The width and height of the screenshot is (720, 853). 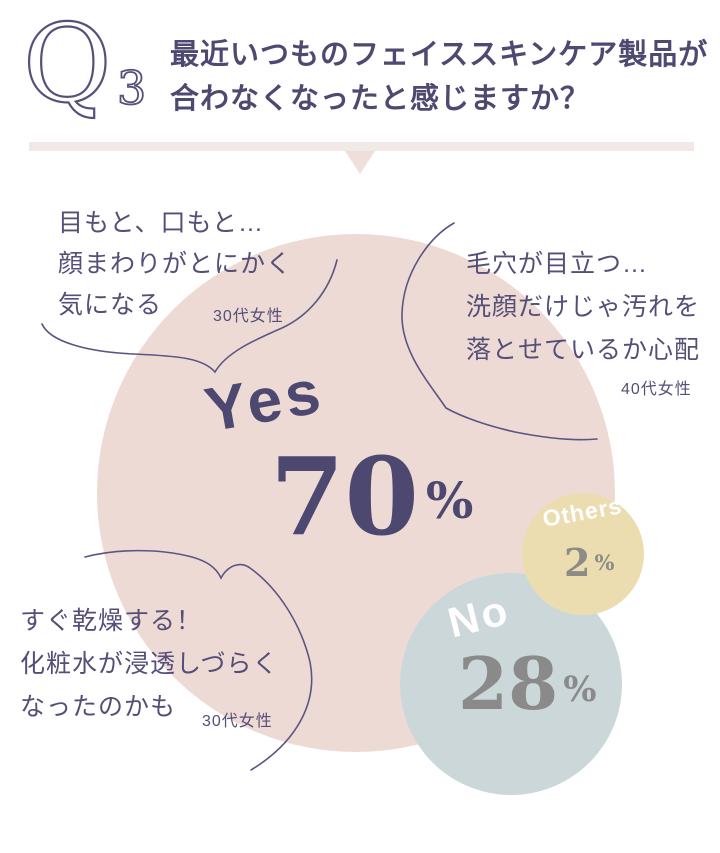 I want to click on question-number-logo: Q 3, so click(x=84, y=64).